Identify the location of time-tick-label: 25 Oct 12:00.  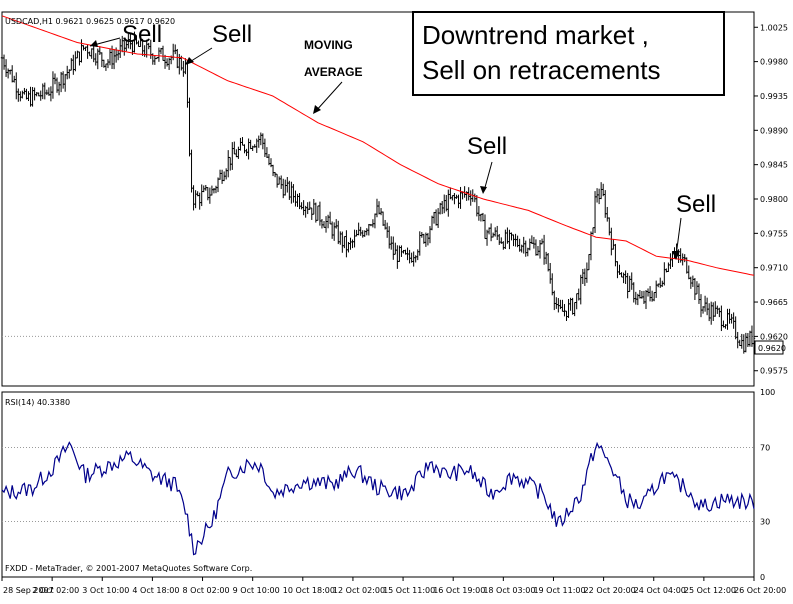
(710, 590).